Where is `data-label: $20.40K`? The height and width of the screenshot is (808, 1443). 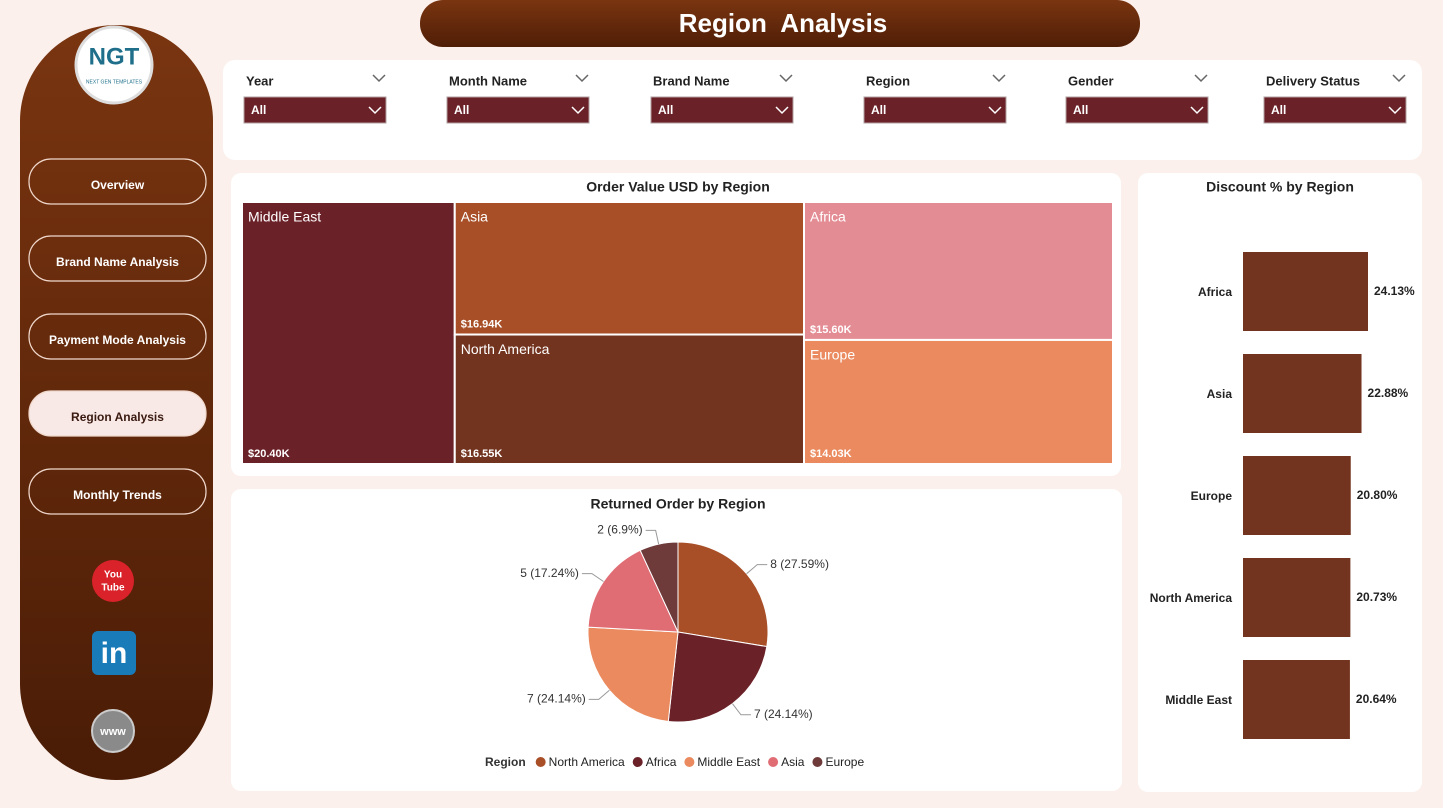 data-label: $20.40K is located at coordinates (269, 454).